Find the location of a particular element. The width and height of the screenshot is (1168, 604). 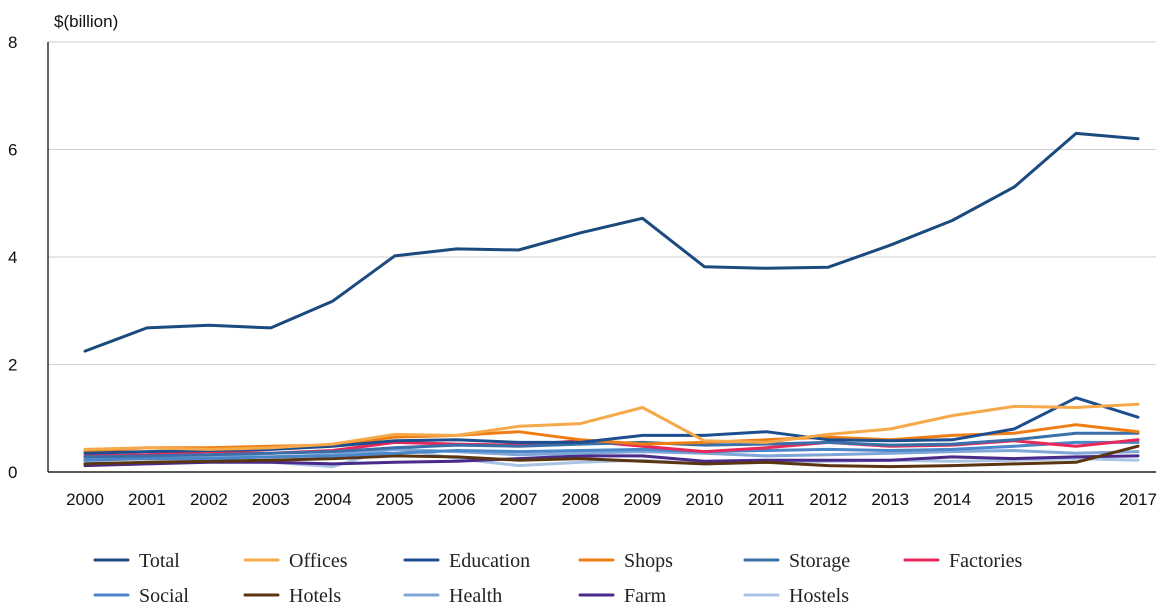

x-tick-label: 2009 is located at coordinates (643, 499).